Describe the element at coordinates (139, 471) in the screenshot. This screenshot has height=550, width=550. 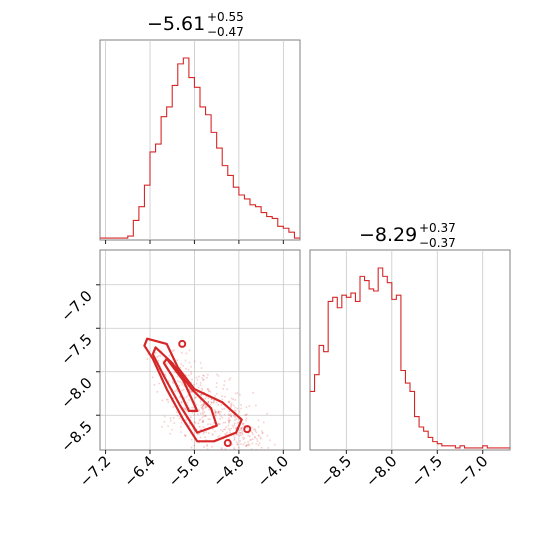
I see `joint-x-tick-label: −6.4` at that location.